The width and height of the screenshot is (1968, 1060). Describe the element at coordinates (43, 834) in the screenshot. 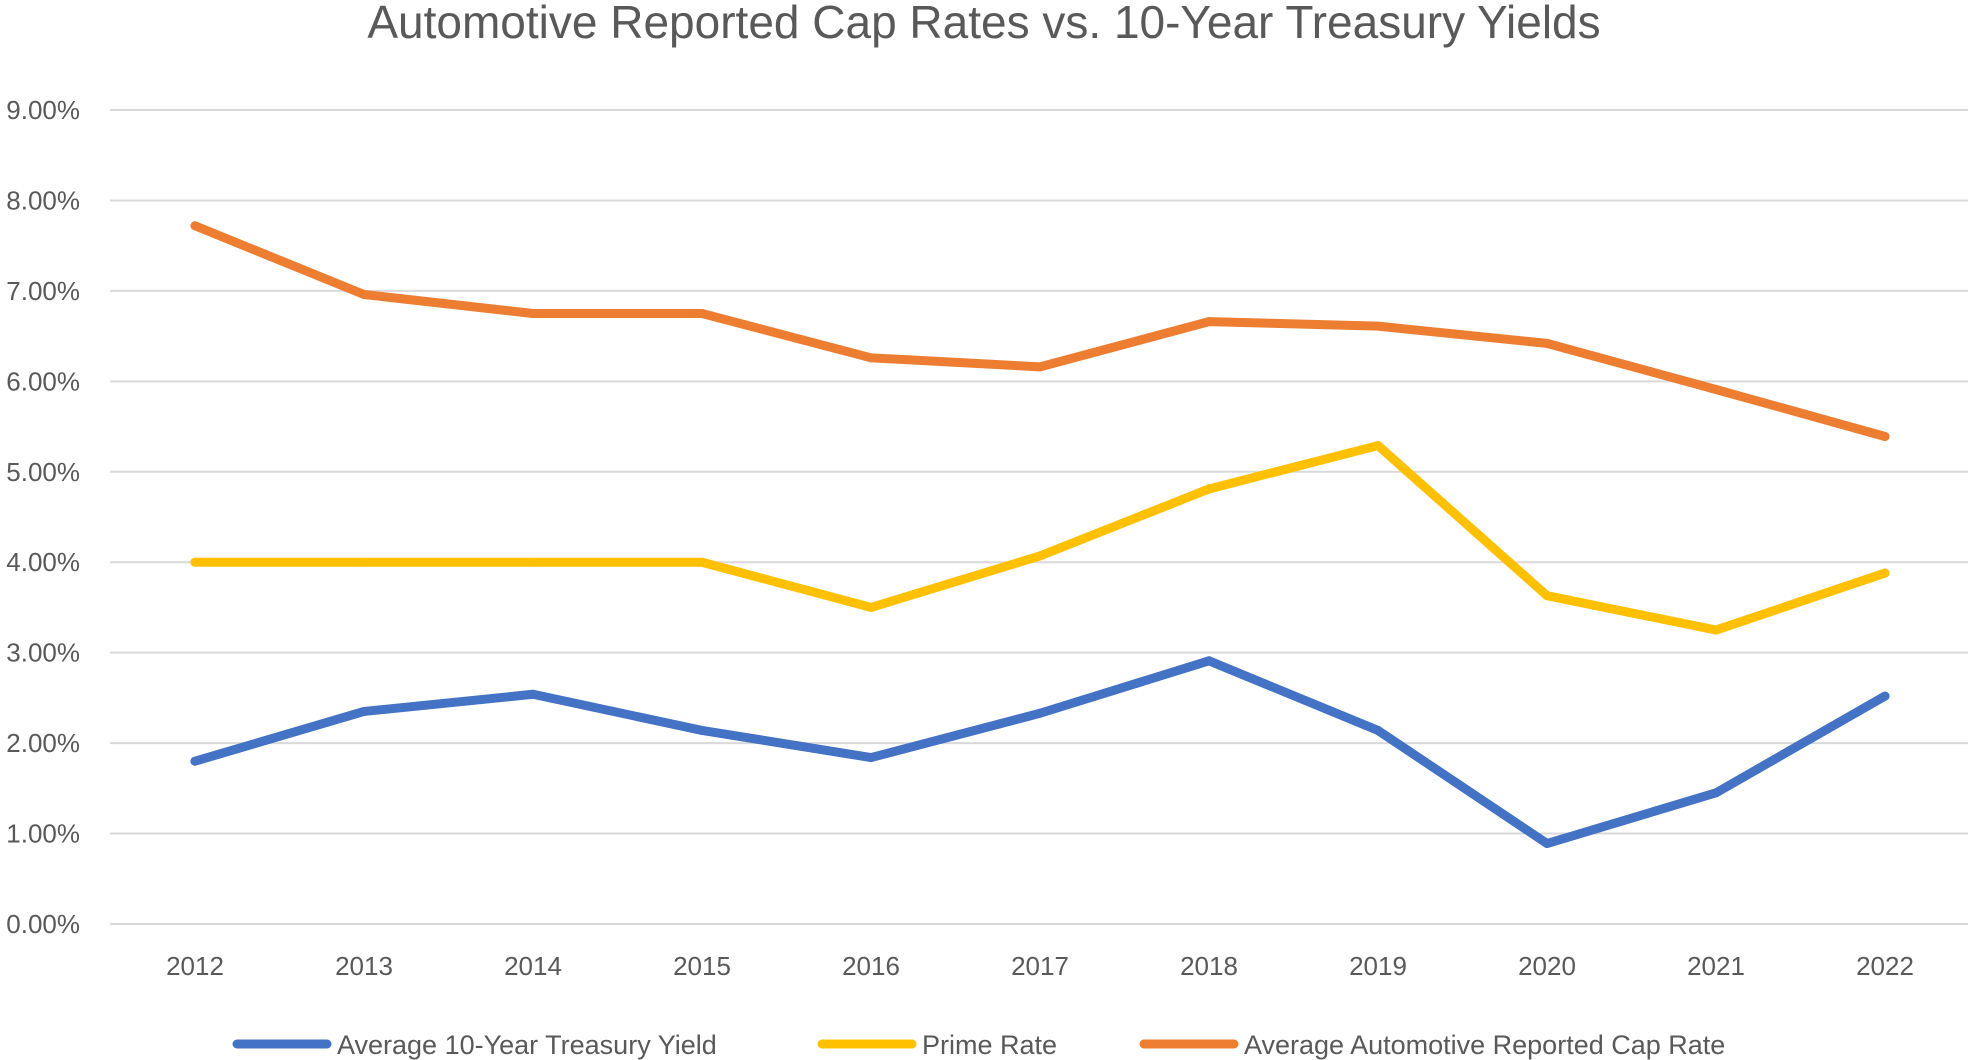

I see `y-tick-label: 1.00%` at that location.